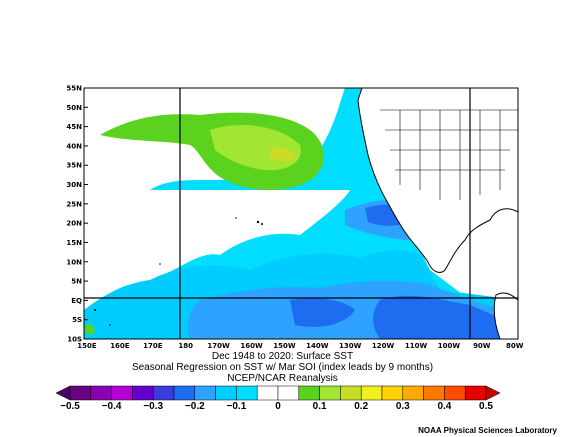 The width and height of the screenshot is (565, 437). What do you see at coordinates (74, 185) in the screenshot?
I see `lat-label: 30N` at bounding box center [74, 185].